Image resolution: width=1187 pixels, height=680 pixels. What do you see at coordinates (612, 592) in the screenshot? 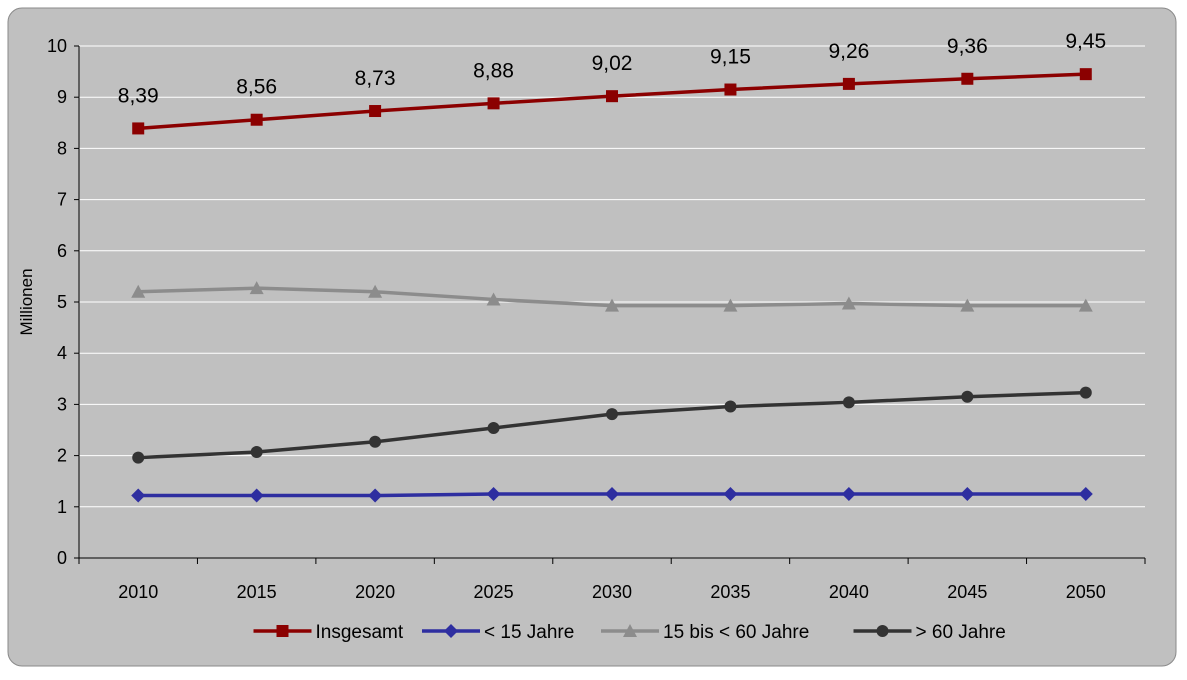
I see `x-tick-label: 2030` at bounding box center [612, 592].